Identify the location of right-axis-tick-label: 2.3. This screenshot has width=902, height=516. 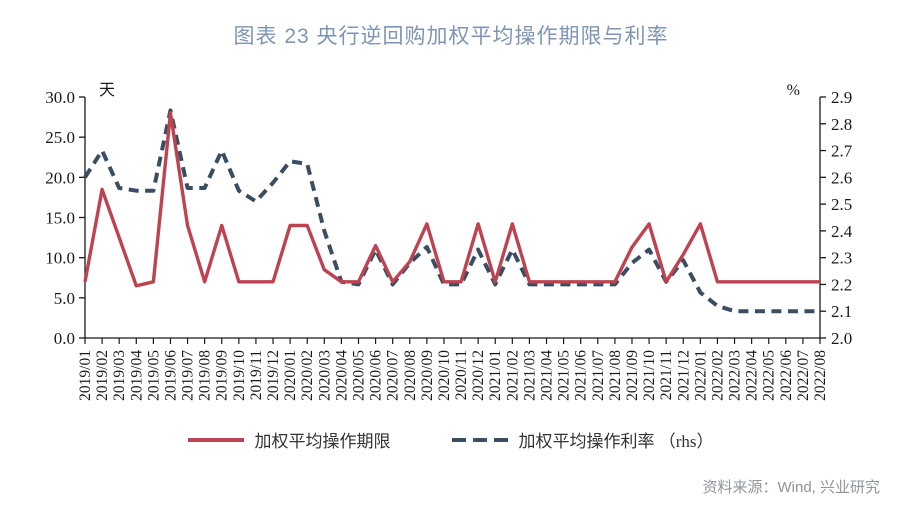
(841, 258).